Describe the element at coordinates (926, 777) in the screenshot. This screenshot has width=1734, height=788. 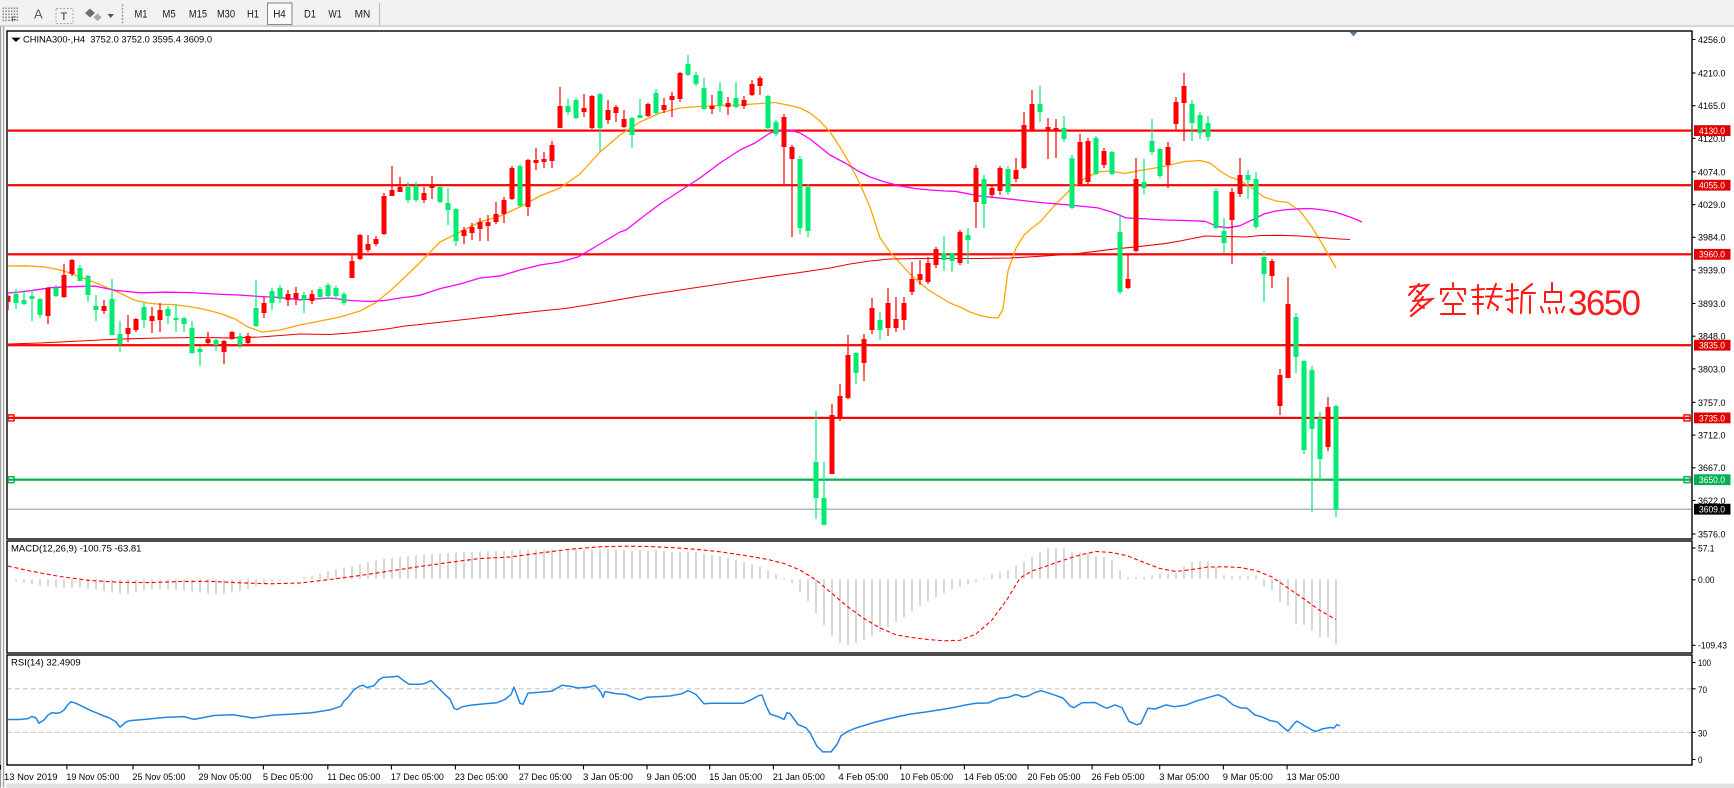
I see `svg-text: 10 Feb 05:00` at that location.